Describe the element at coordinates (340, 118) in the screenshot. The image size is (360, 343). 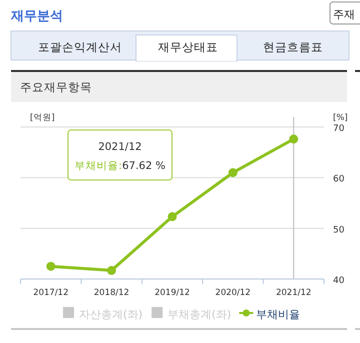
I see `y2-axis-title: [%]` at that location.